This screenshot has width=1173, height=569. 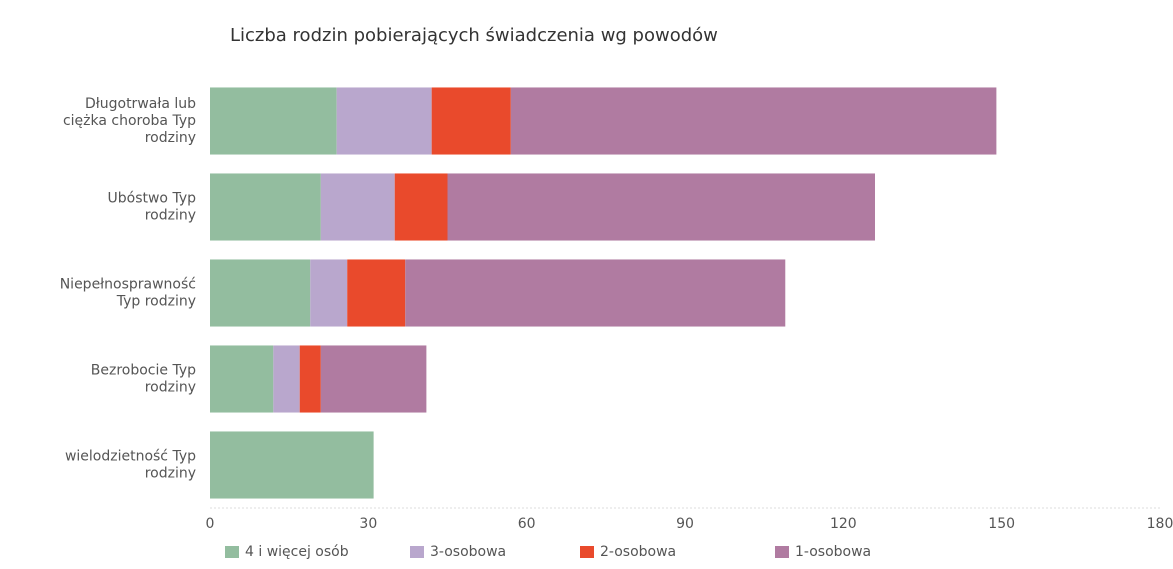 What do you see at coordinates (128, 293) in the screenshot?
I see `y-tick-label: Niepełnosprawność Typ rodziny` at bounding box center [128, 293].